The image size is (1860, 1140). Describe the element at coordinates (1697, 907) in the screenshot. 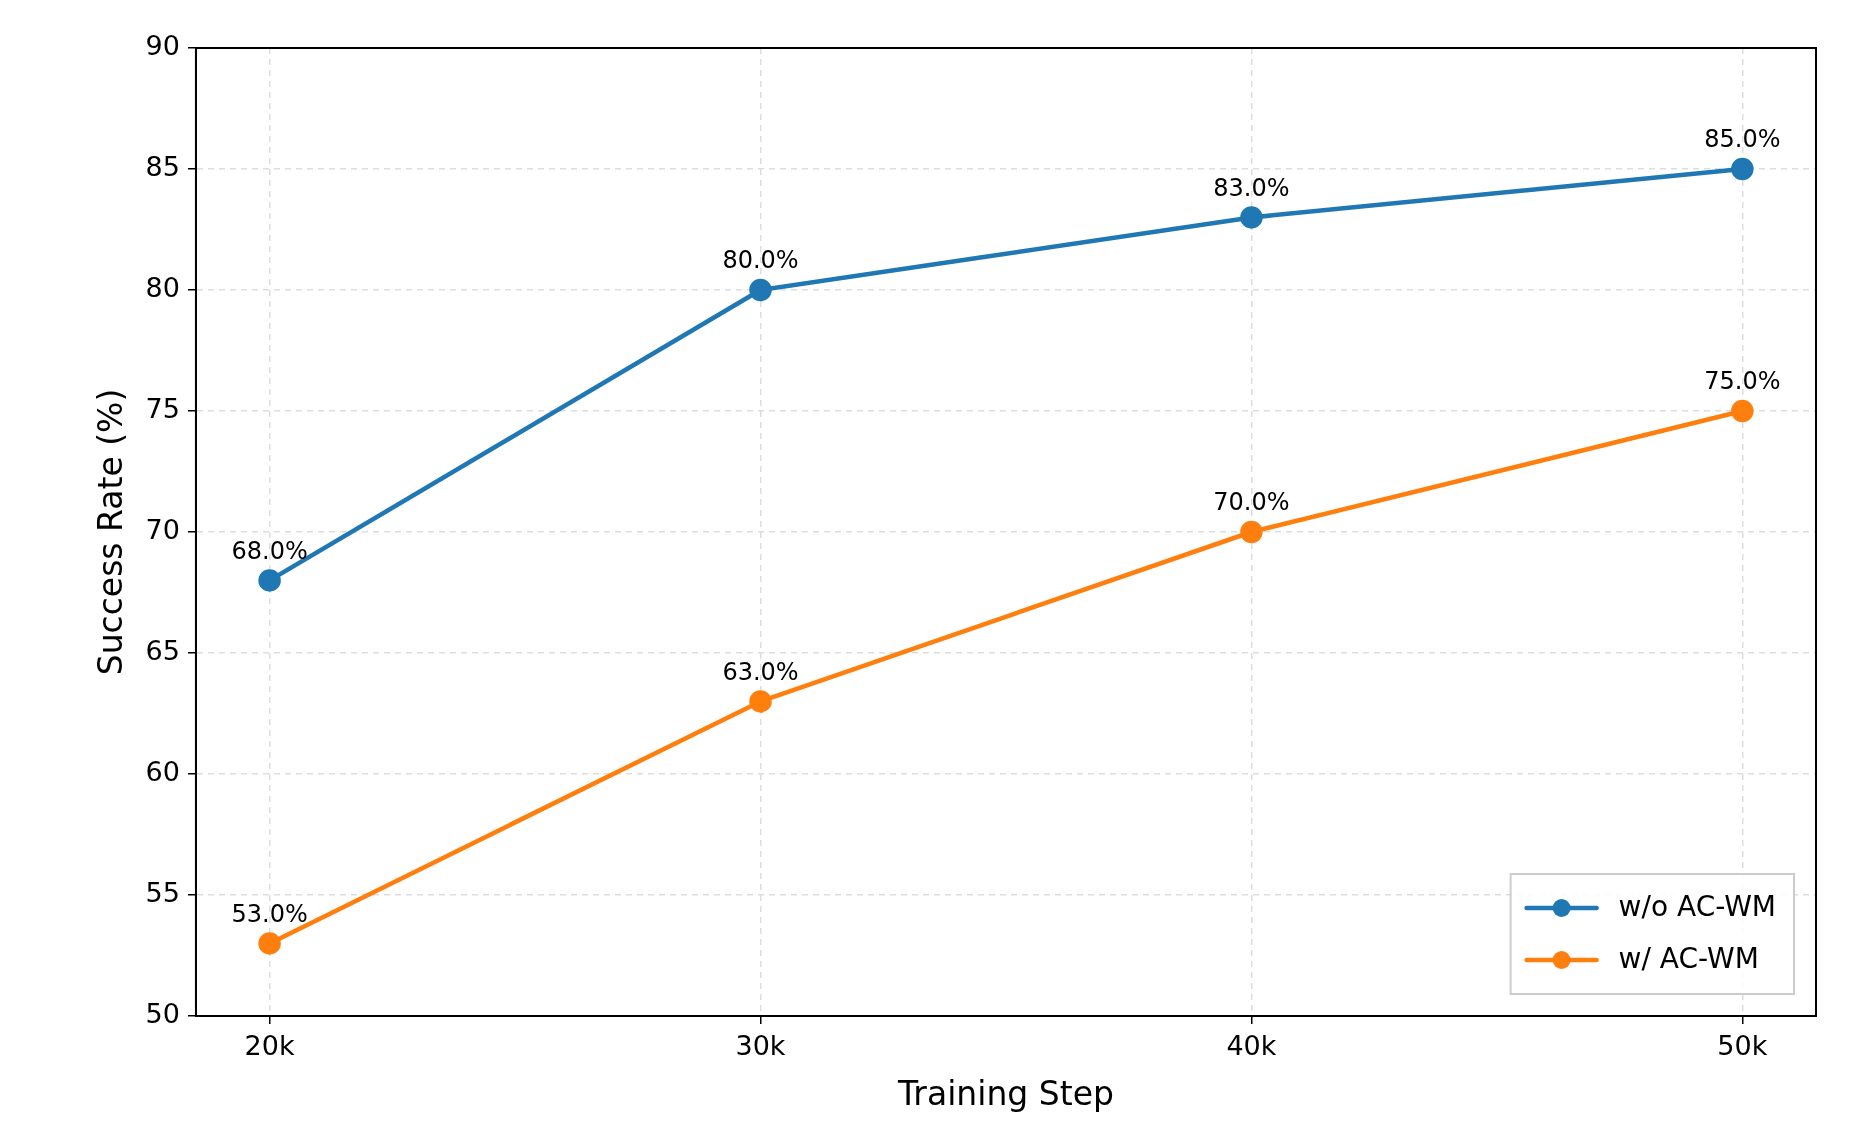

I see `legend-label: w/o AC-WM` at that location.